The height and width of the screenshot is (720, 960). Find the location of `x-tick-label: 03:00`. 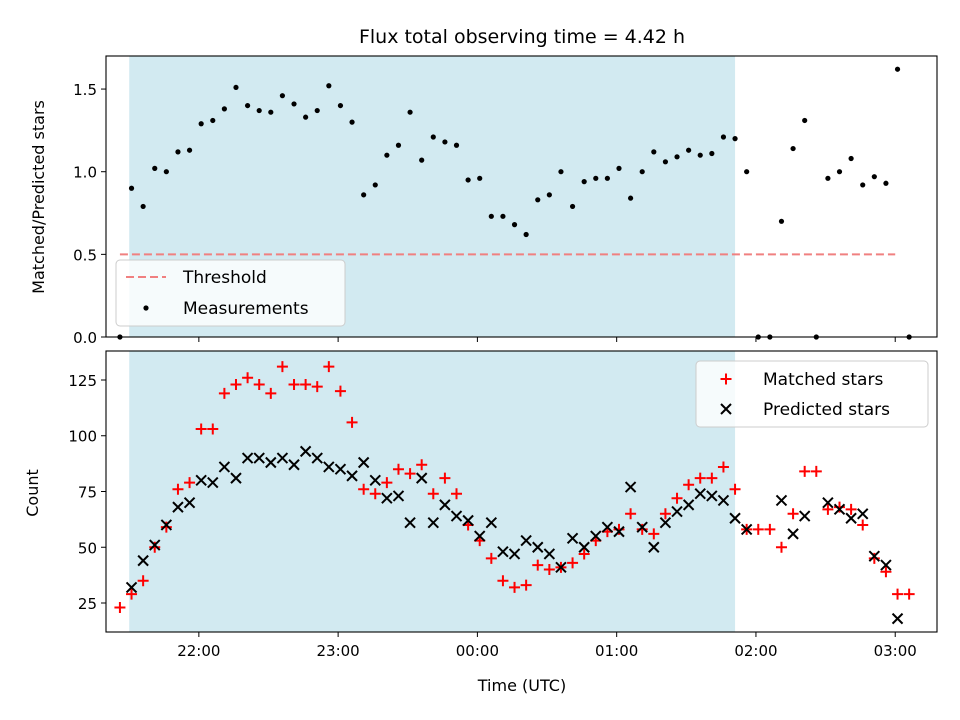

x-tick-label: 03:00 is located at coordinates (895, 651).